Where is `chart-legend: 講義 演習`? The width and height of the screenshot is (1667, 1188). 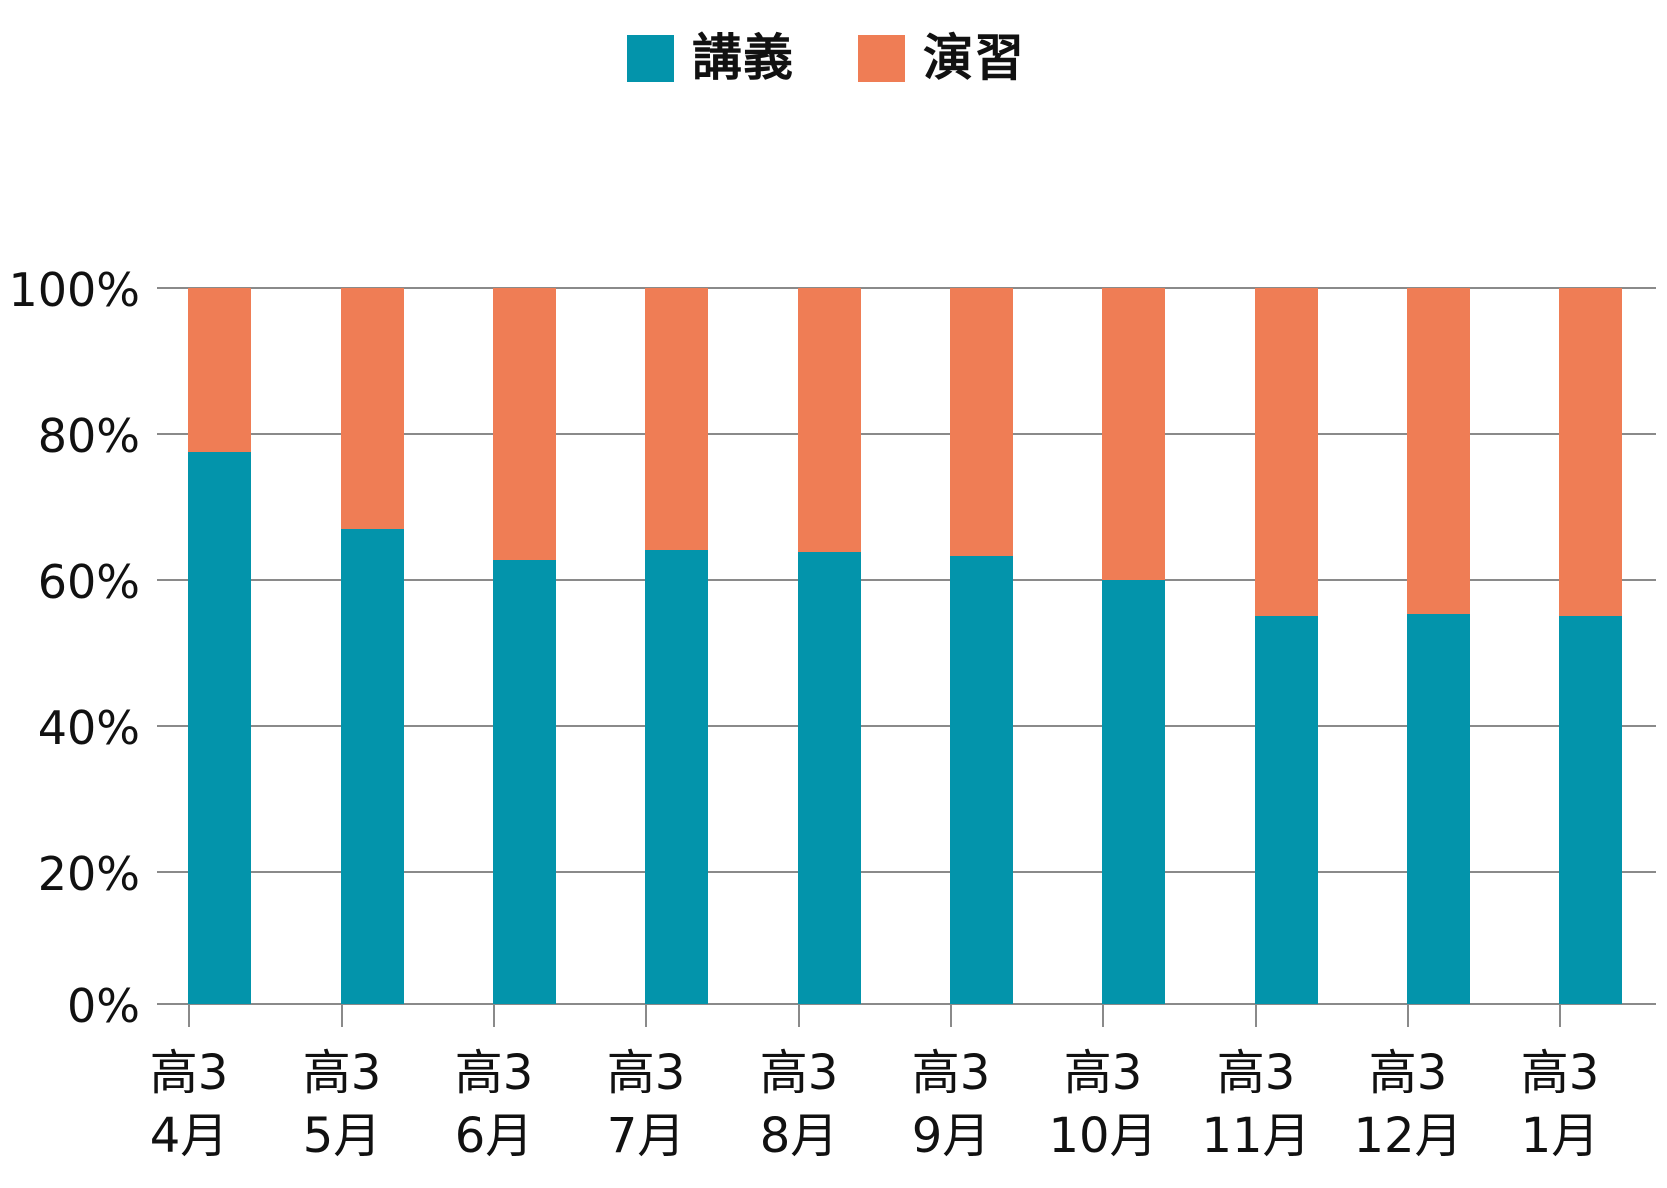 chart-legend: 講義 演習 is located at coordinates (858, 58).